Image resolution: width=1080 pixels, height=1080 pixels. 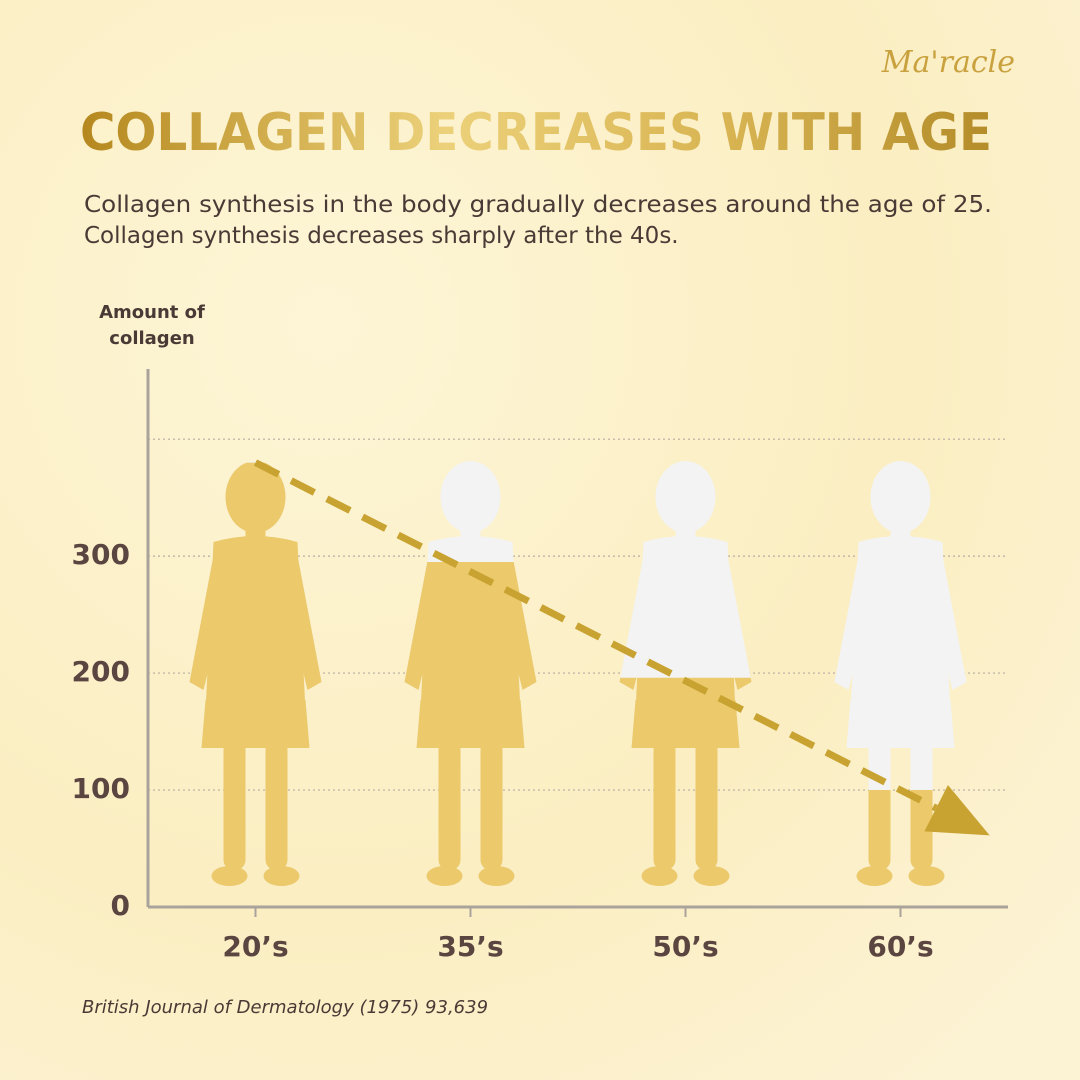 I want to click on y-tick-label: 100, so click(x=101, y=788).